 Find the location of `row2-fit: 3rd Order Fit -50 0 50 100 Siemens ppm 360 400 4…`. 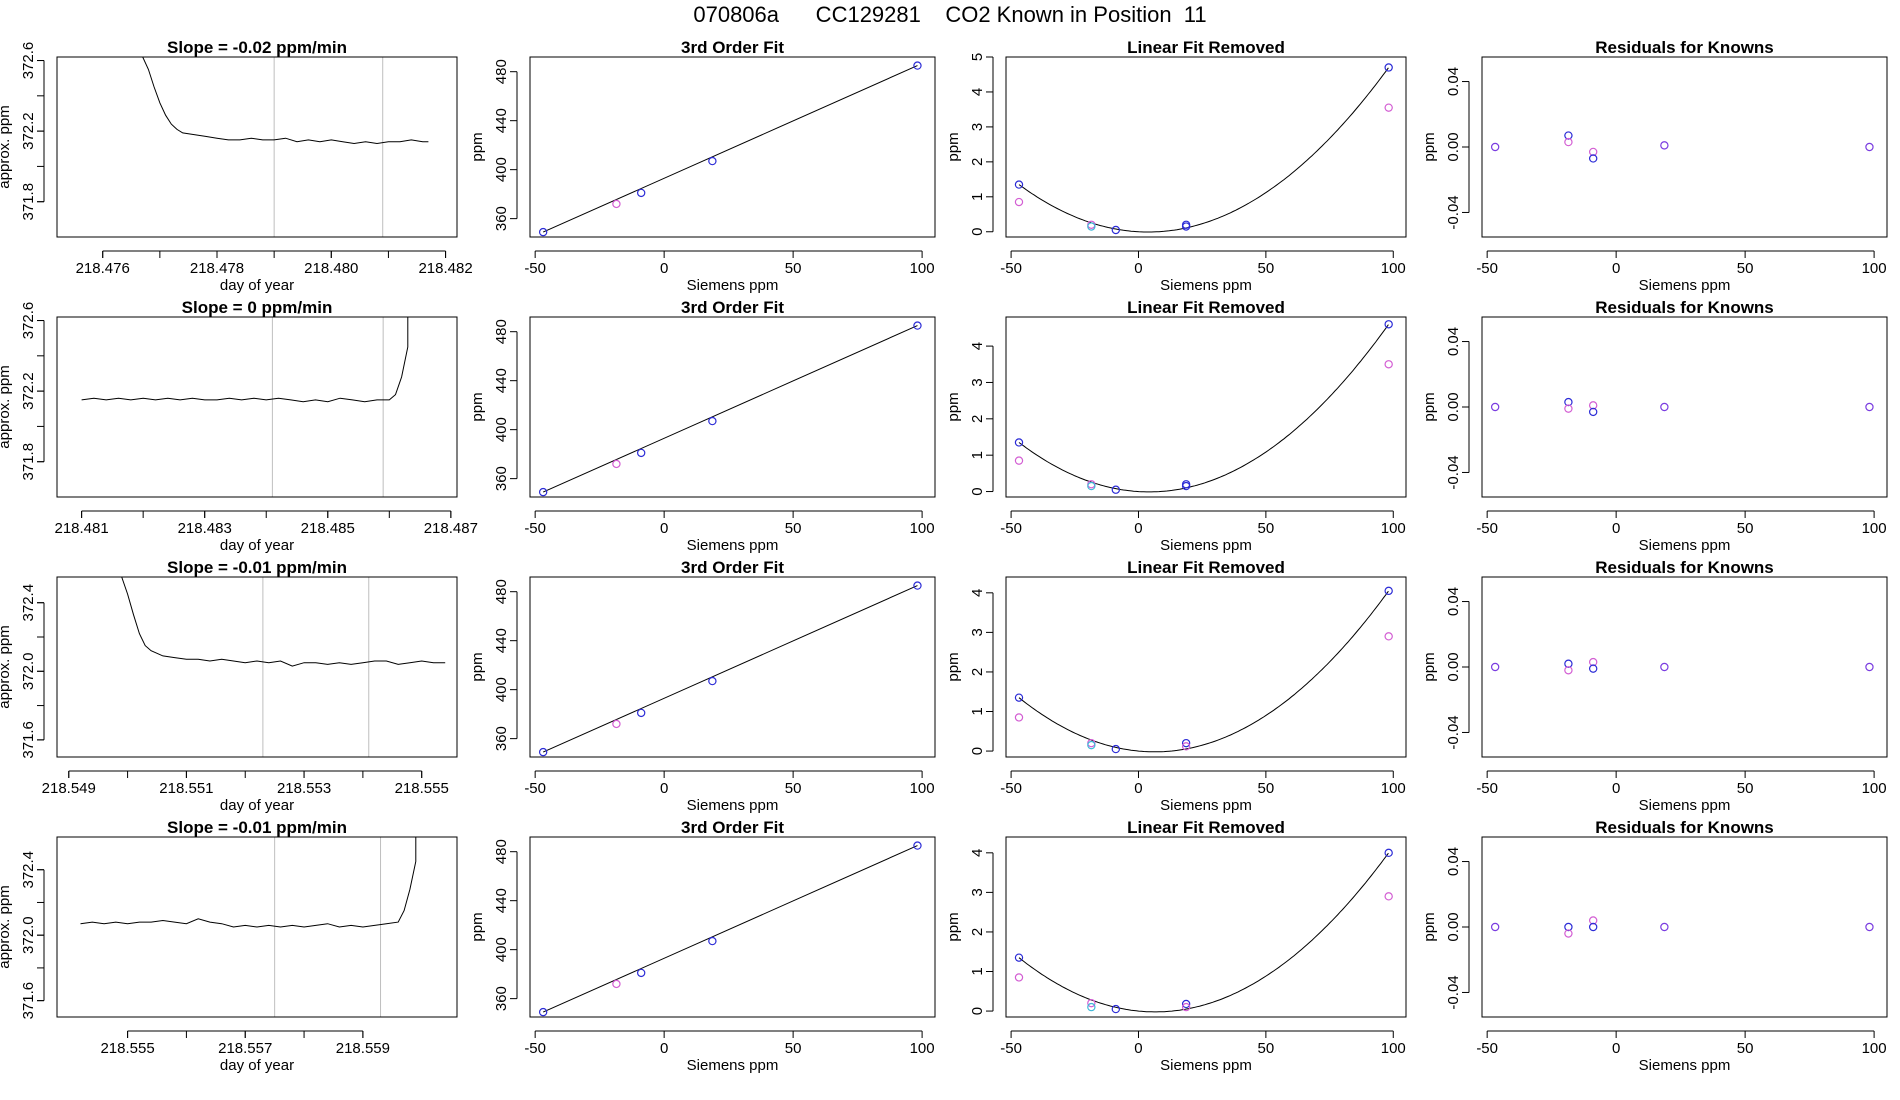

row2-fit: 3rd Order Fit -50 0 50 100 Siemens ppm 360 400 4… is located at coordinates (702, 426).